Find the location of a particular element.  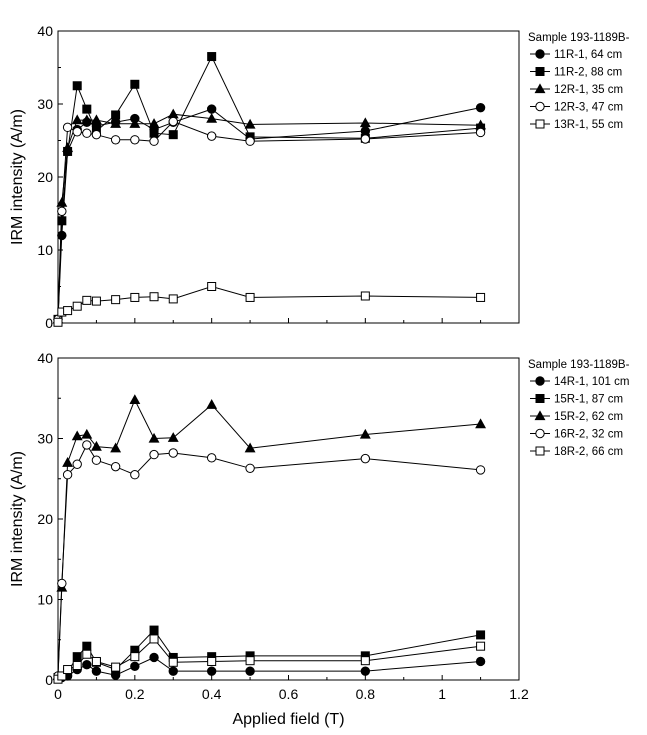

legend-item: 11R-2, 88 cm is located at coordinates (576, 73).